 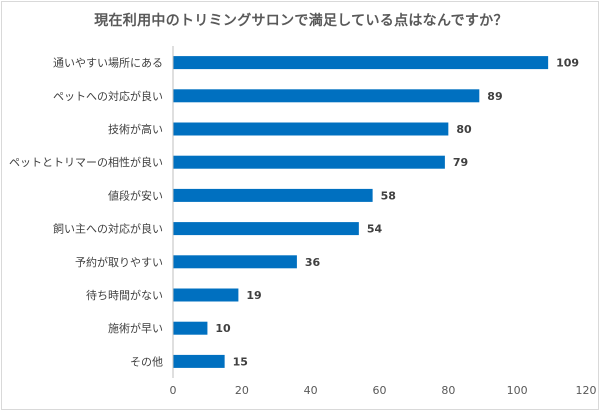 What do you see at coordinates (108, 96) in the screenshot?
I see `category-label-2: ペットへの対応が良い` at bounding box center [108, 96].